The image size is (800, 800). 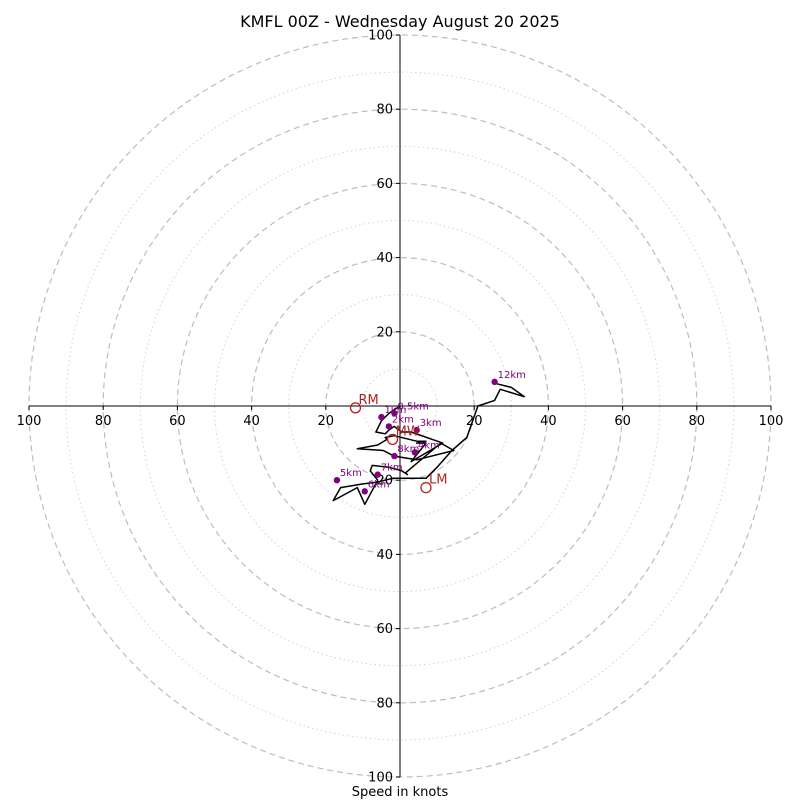 What do you see at coordinates (400, 21) in the screenshot?
I see `chart-title: KMFL 00Z - Wednesday August 20 2025` at bounding box center [400, 21].